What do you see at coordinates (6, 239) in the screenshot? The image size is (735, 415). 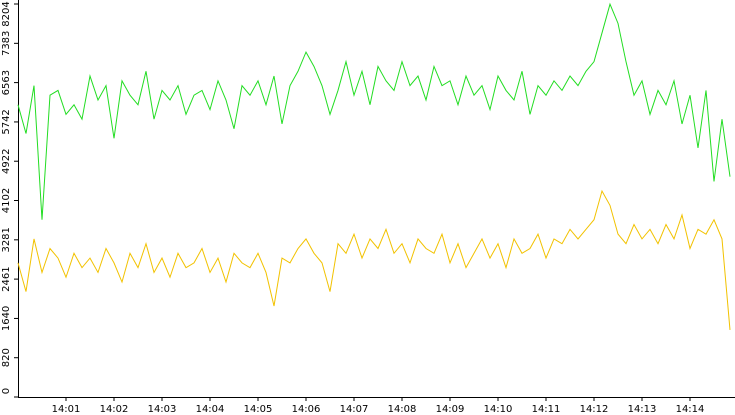 I see `y-tick-label: 3281` at bounding box center [6, 239].